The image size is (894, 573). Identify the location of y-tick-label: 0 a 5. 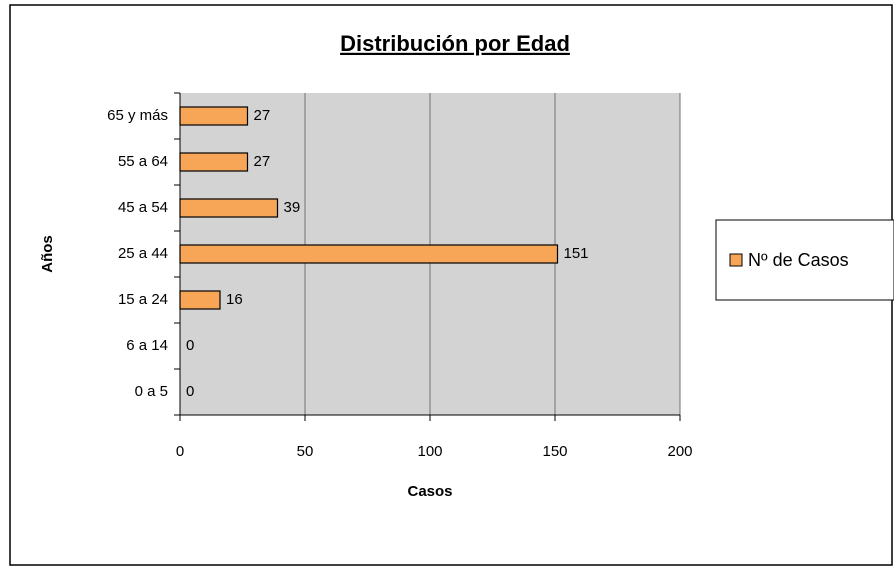
(151, 391).